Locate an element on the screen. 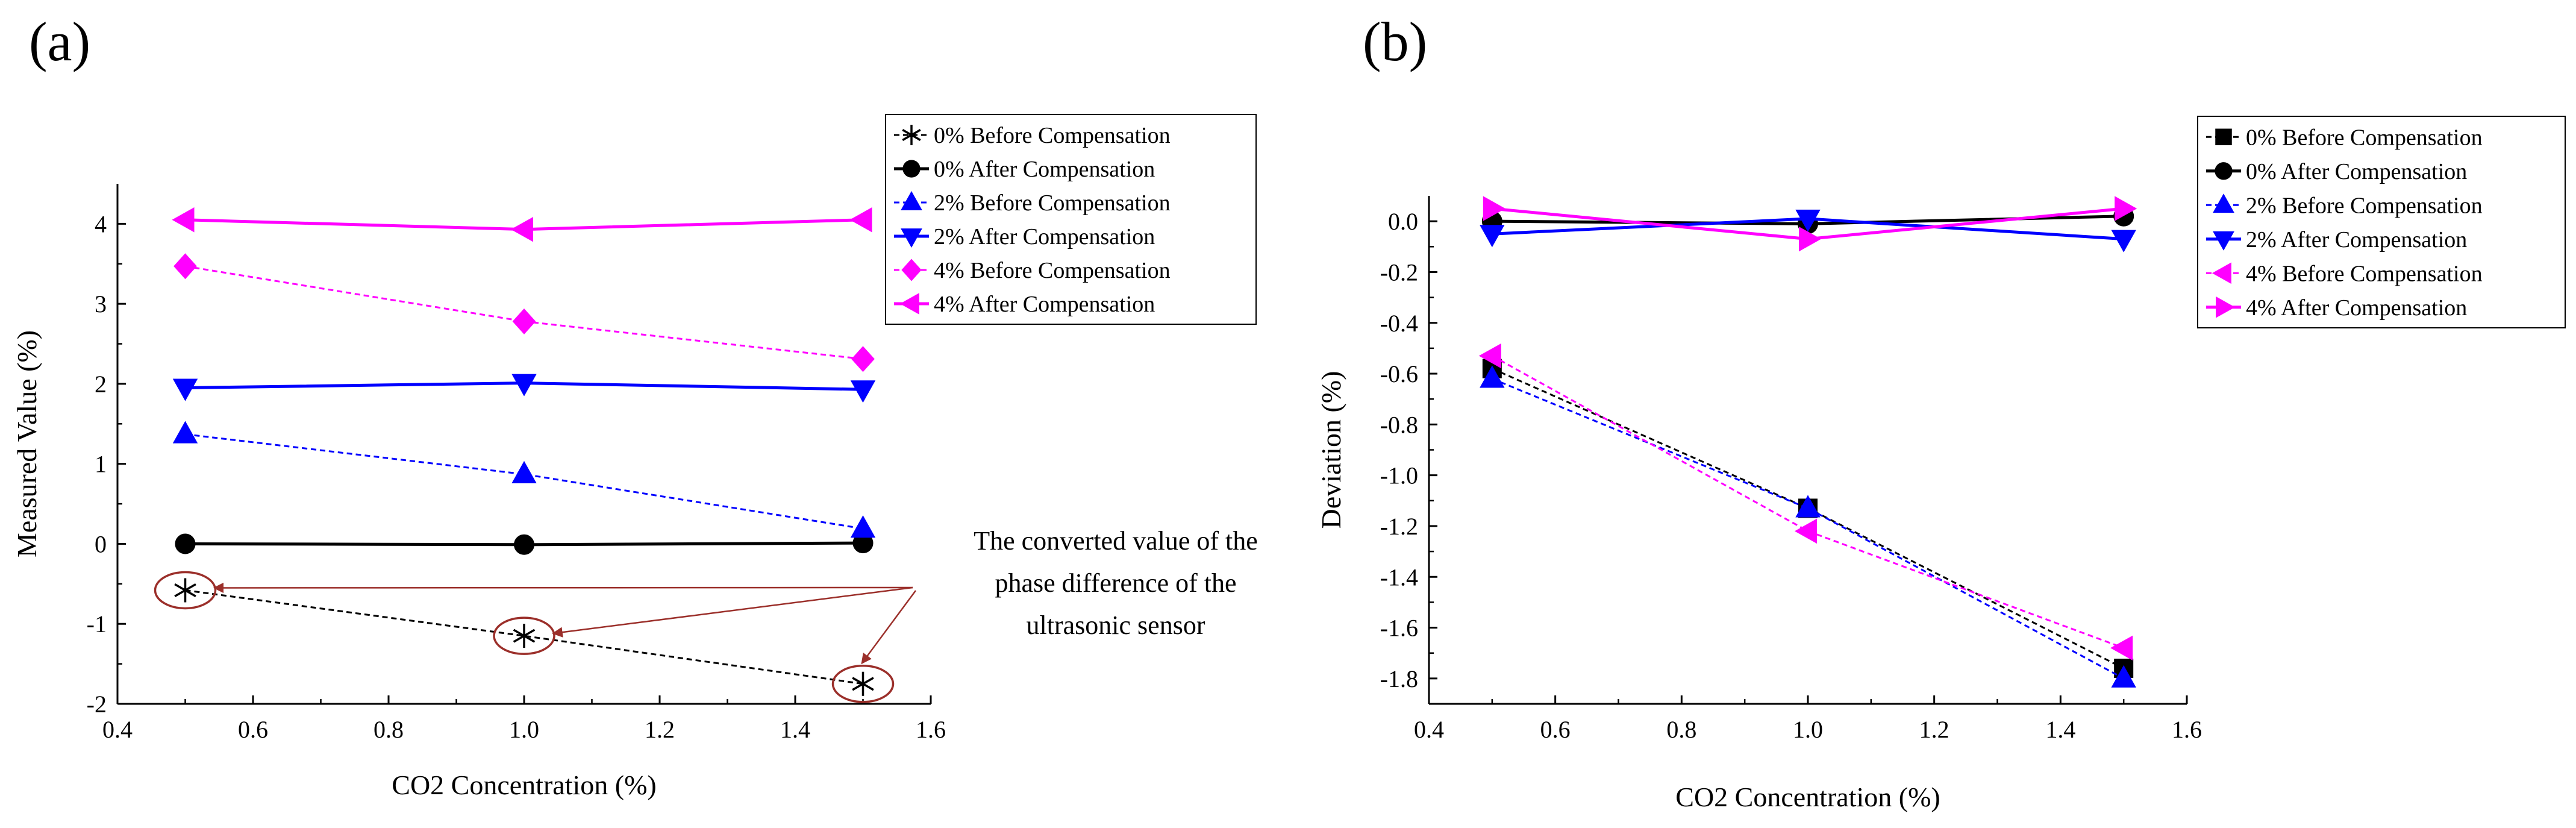 The height and width of the screenshot is (828, 2576). annotation-line-2: phase difference of the is located at coordinates (1116, 583).